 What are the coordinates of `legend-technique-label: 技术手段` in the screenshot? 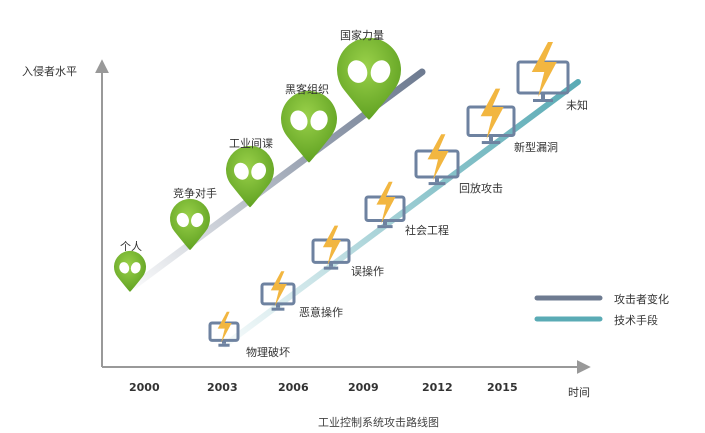 It's located at (636, 320).